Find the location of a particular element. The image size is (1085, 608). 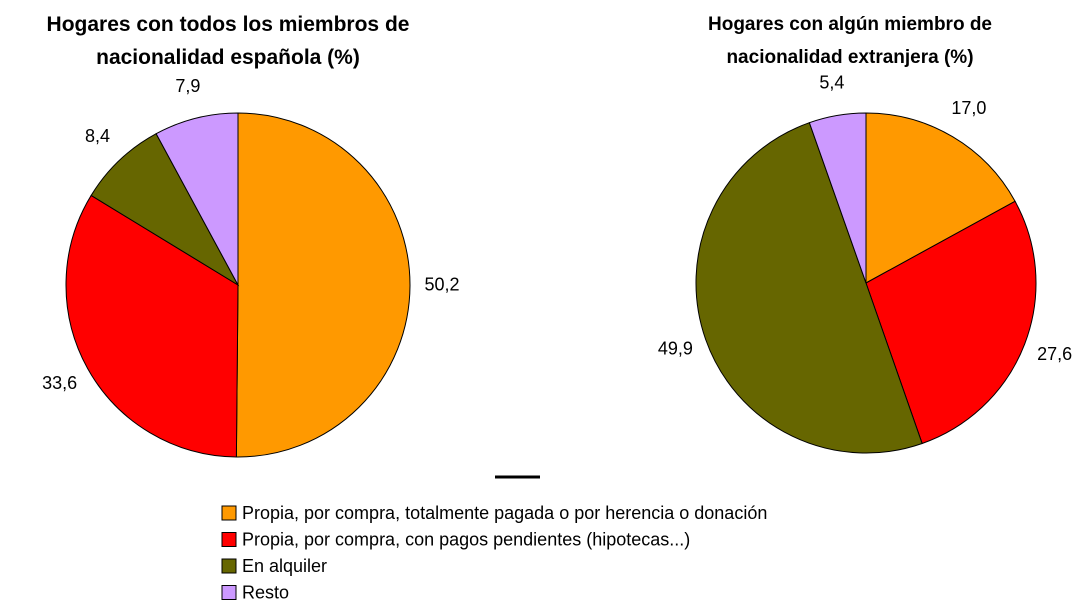

legend-label: En alquiler is located at coordinates (284, 566).